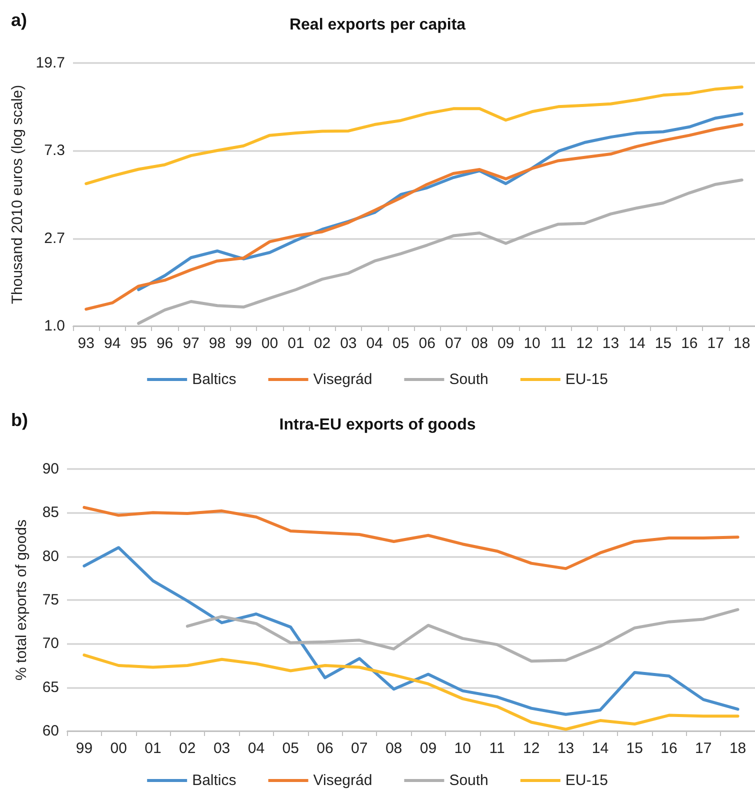  I want to click on y-axis-title: Thousand 2010 euros (log scale), so click(17, 194).